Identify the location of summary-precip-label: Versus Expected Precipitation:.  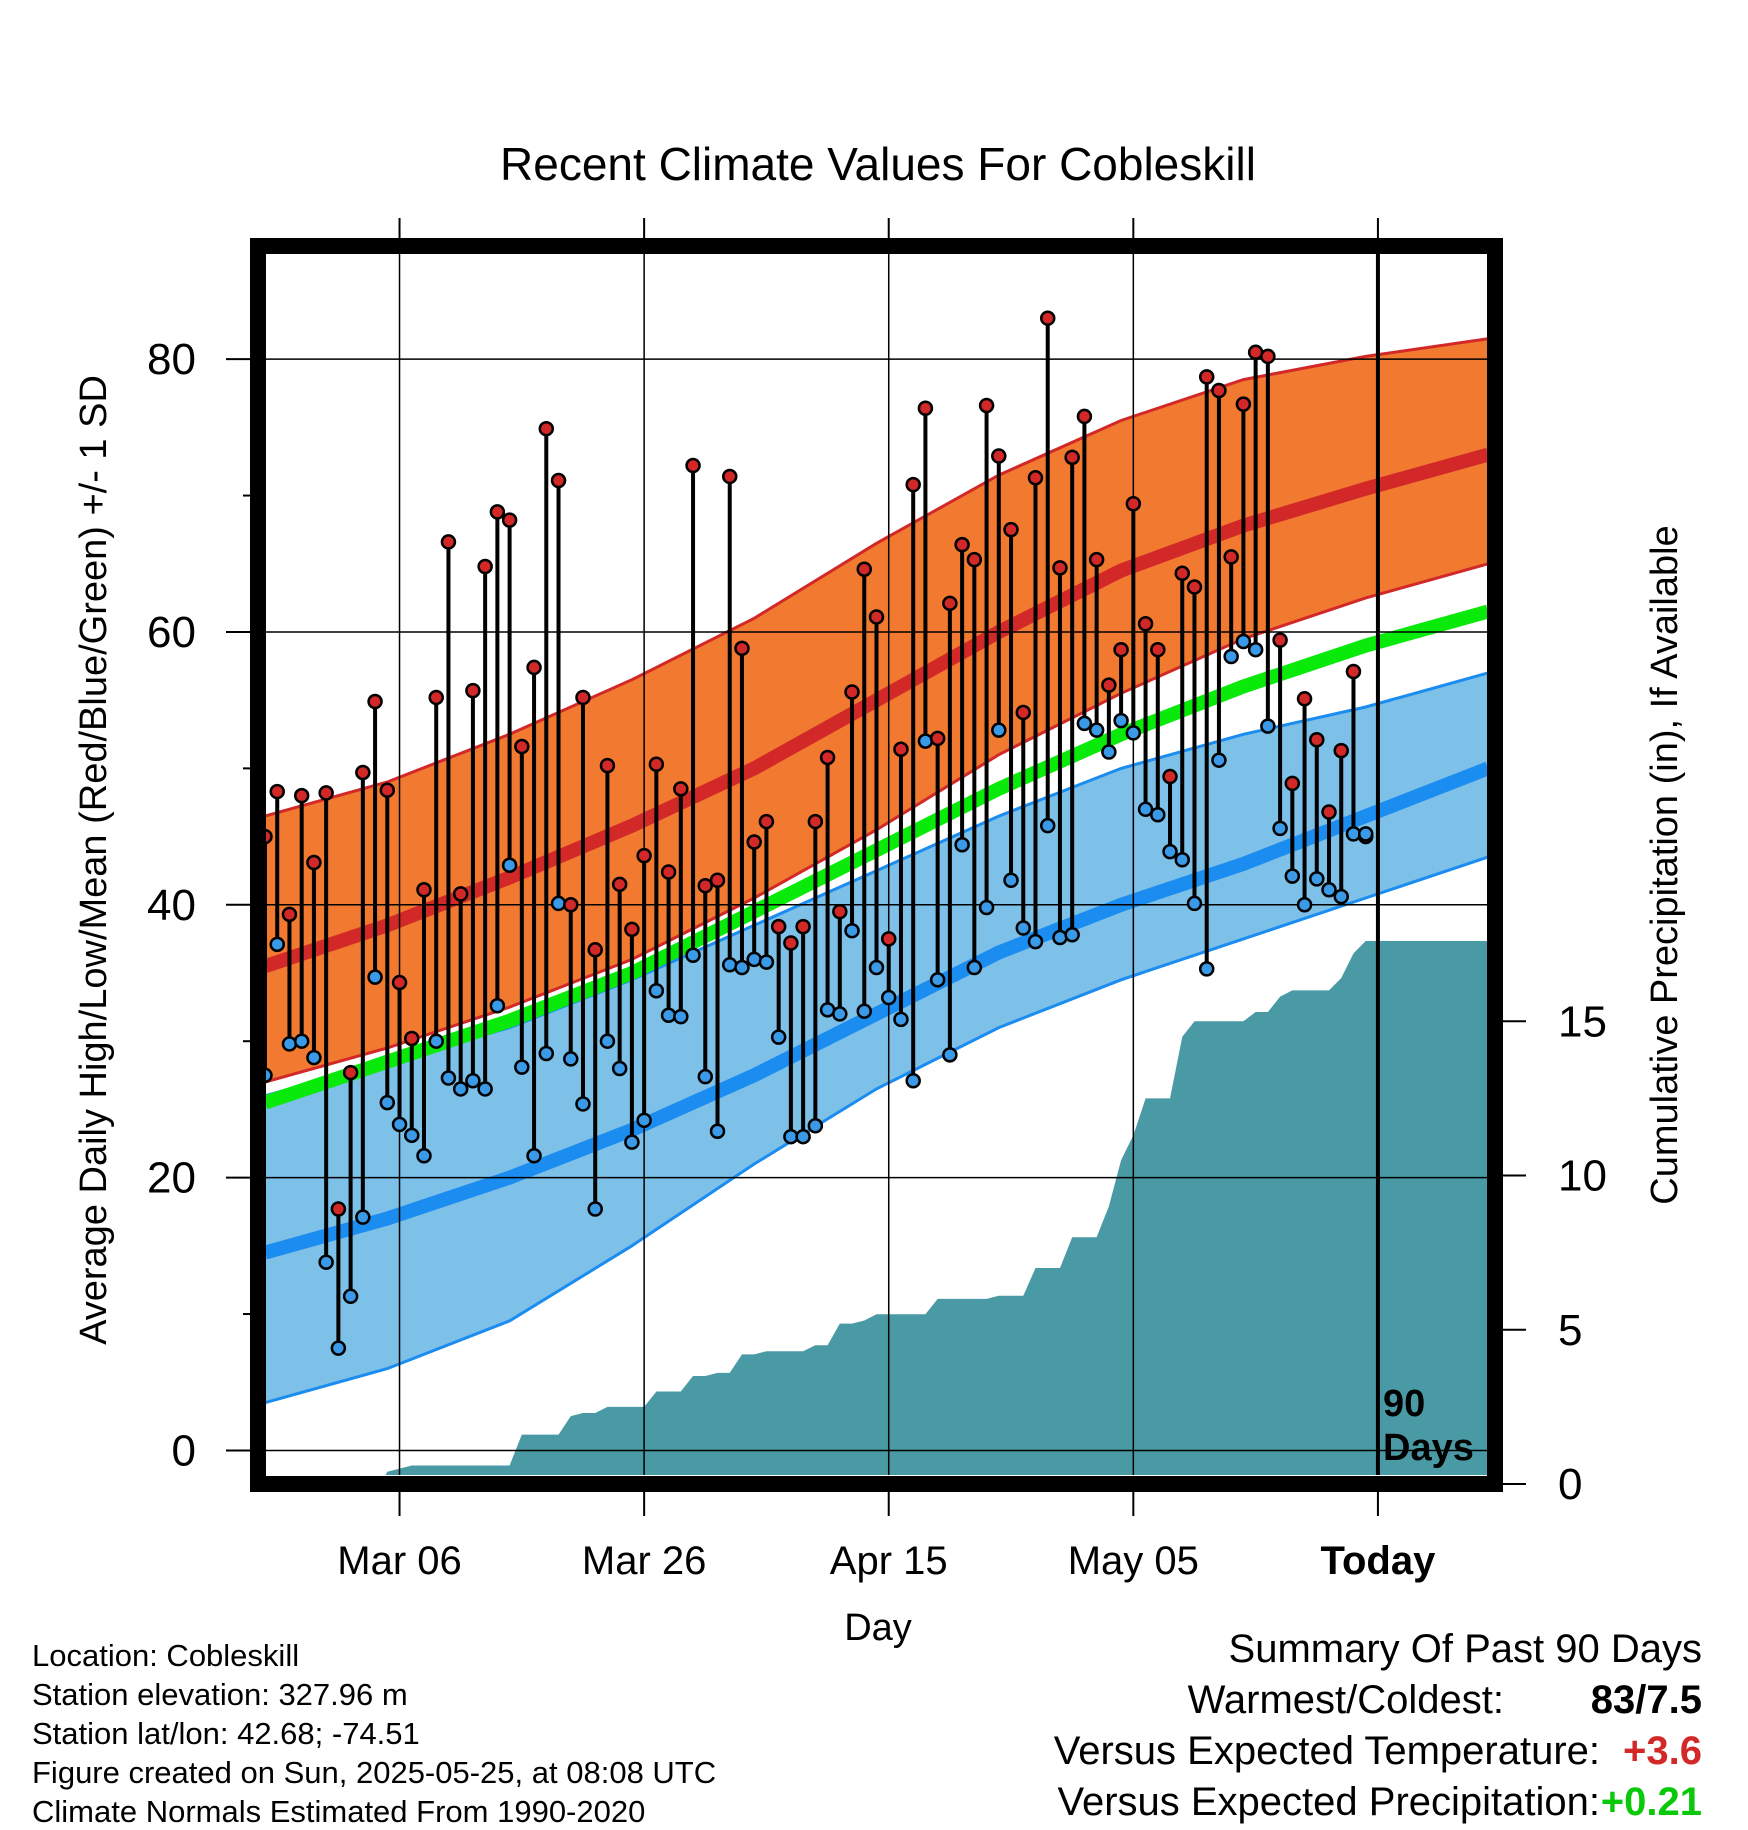
(1328, 1802).